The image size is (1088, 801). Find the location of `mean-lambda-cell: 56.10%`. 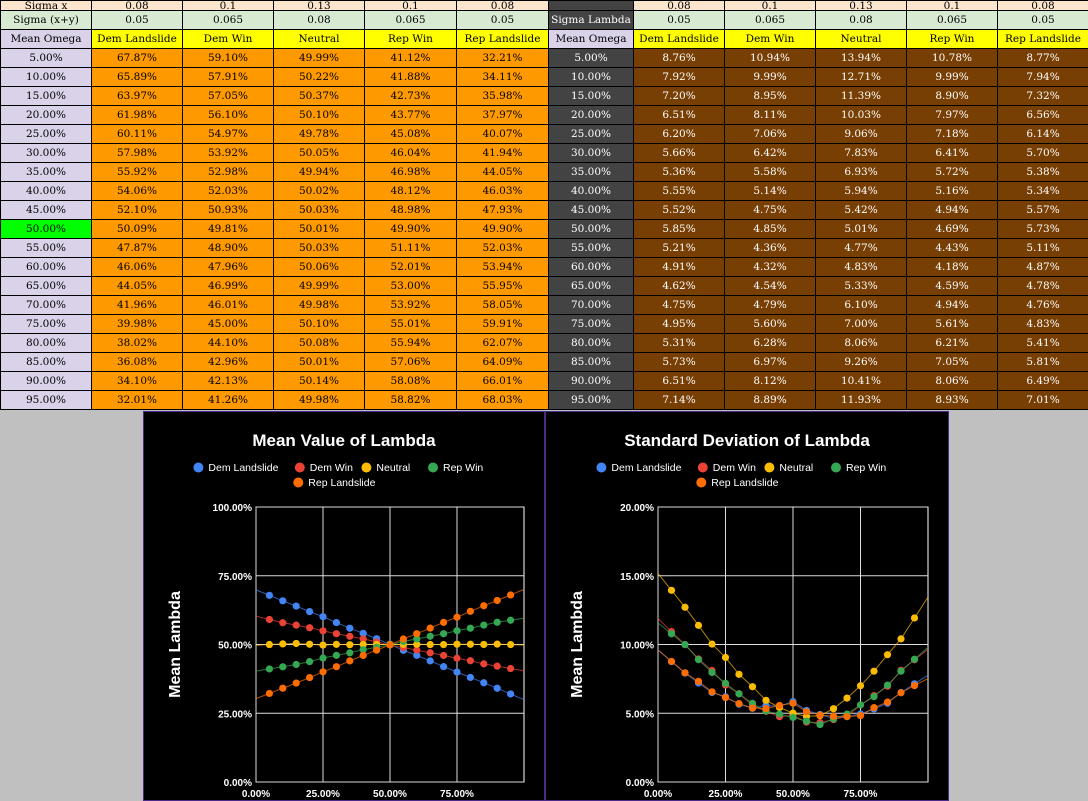

mean-lambda-cell: 56.10% is located at coordinates (228, 115).